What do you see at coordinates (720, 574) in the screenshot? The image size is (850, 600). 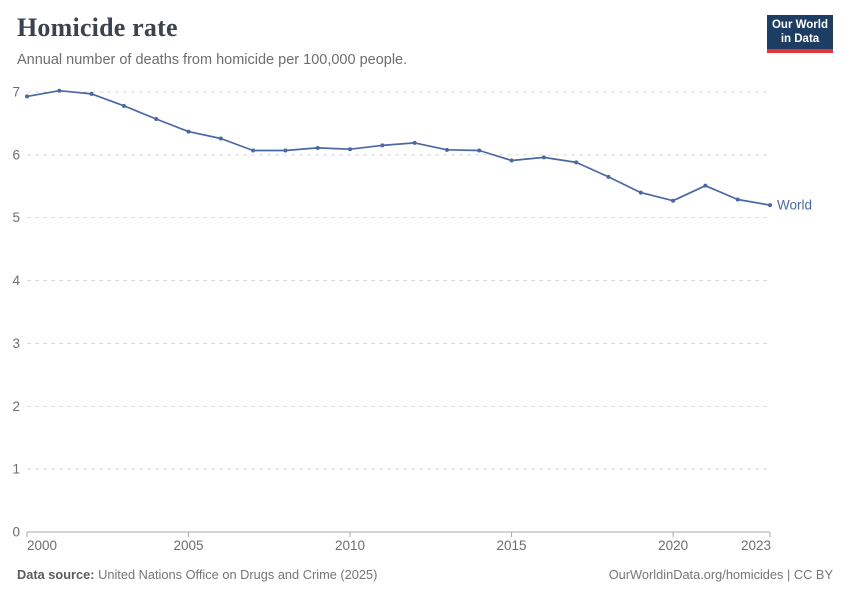 I see `license-link: OurWorldinData.org/homicides | CC BY` at bounding box center [720, 574].